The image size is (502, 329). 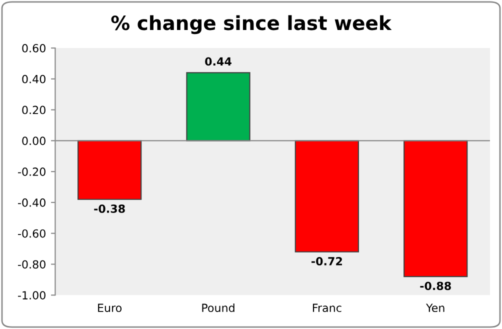 I want to click on y-tick-label: -0.40, so click(x=32, y=202).